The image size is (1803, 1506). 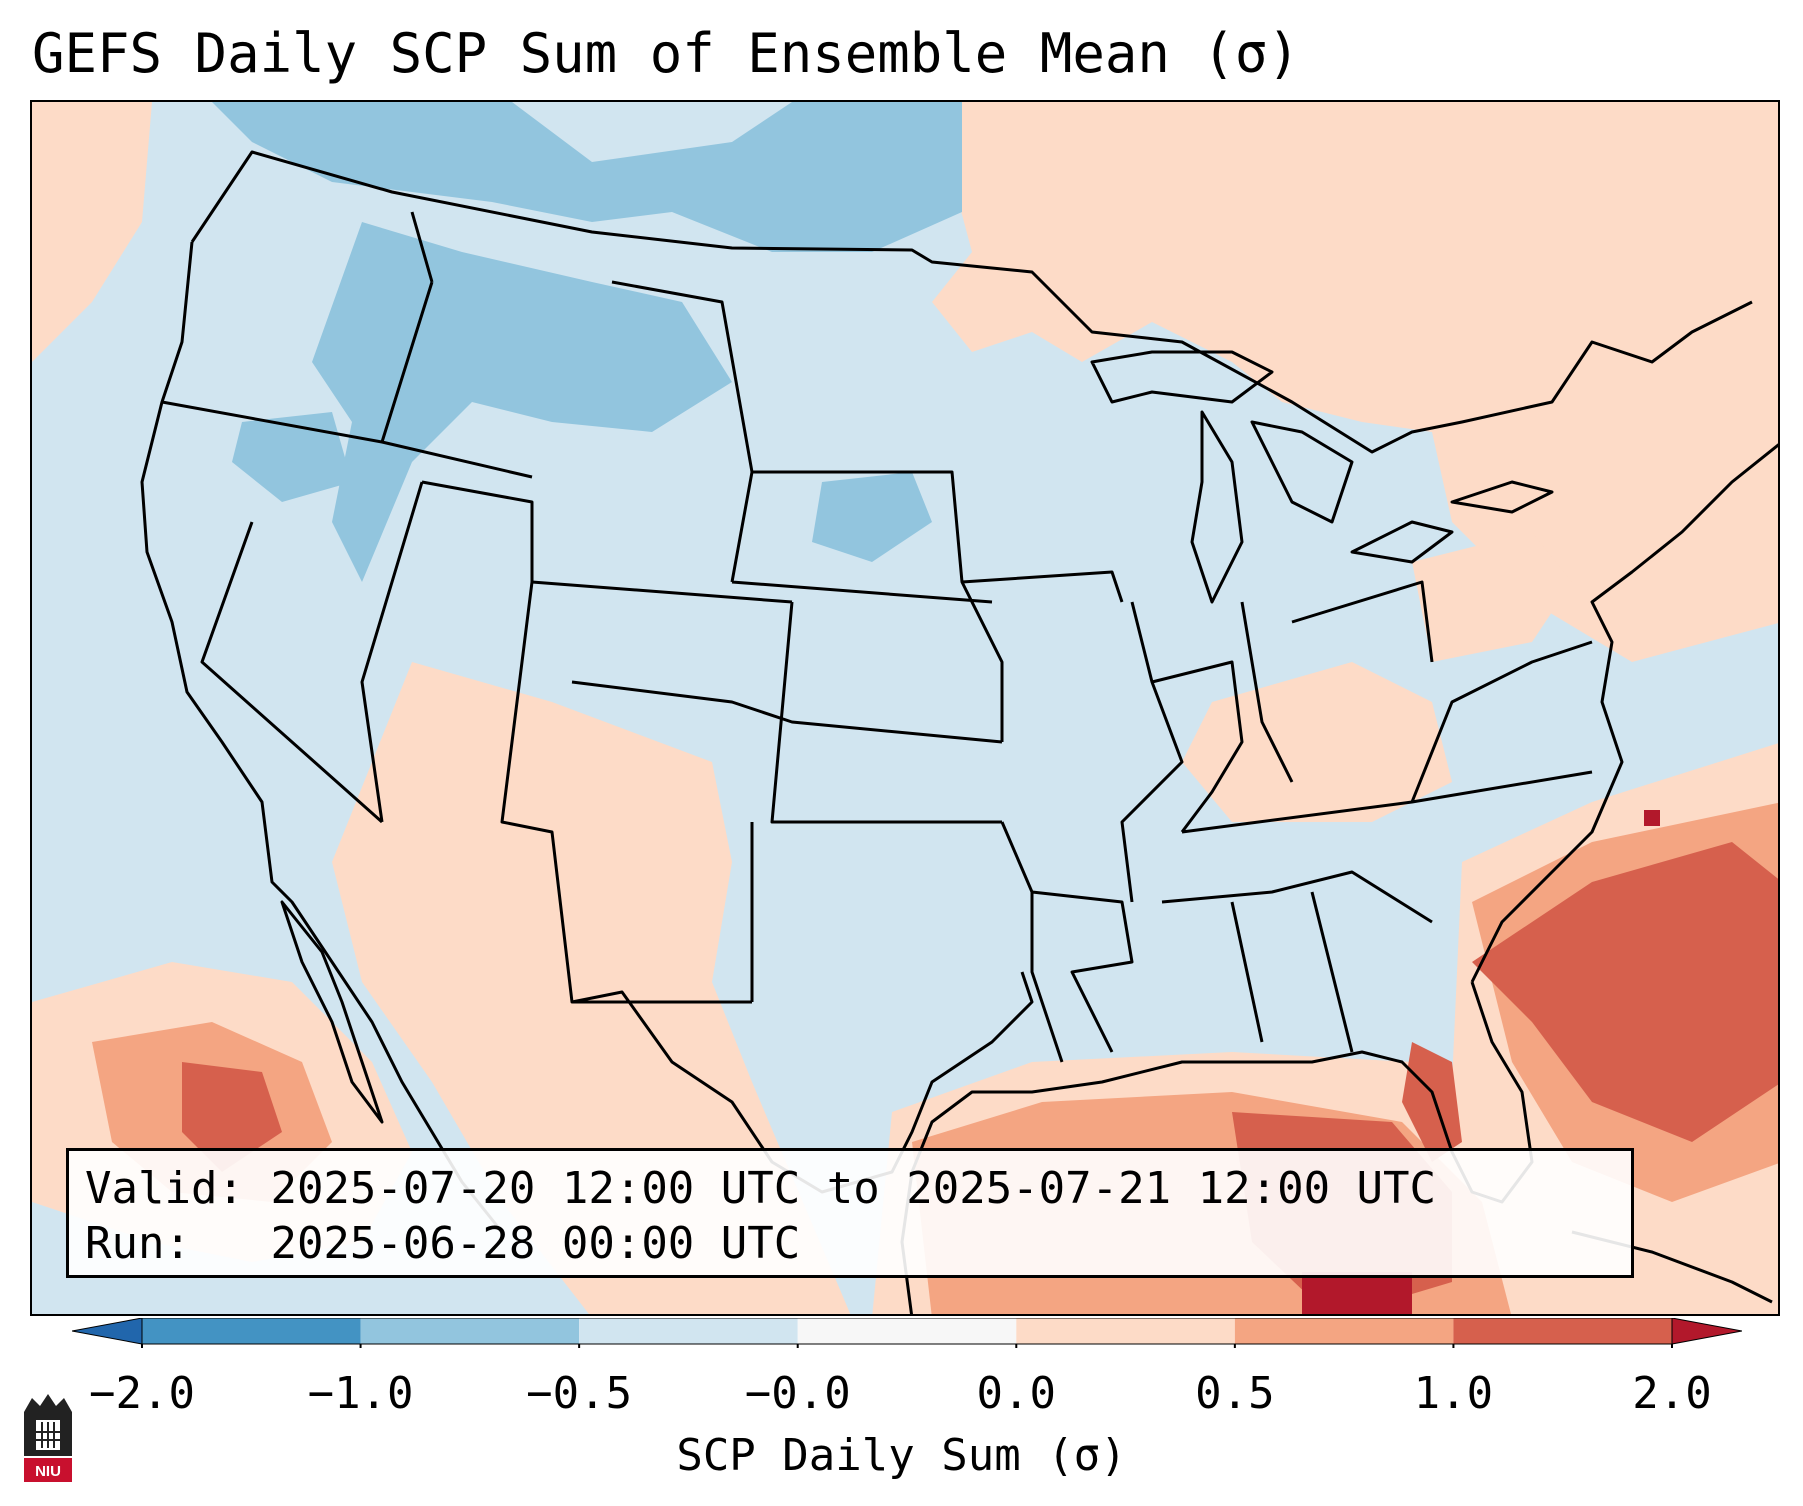 What do you see at coordinates (107, 1331) in the screenshot?
I see `colorbar-under-arrow` at bounding box center [107, 1331].